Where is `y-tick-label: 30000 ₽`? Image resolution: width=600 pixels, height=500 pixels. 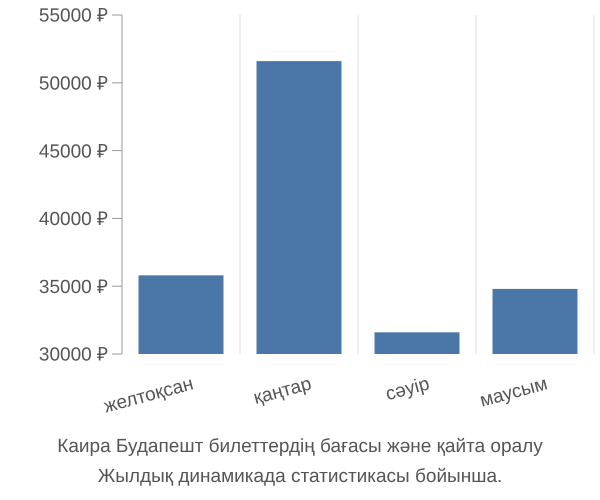 y-tick-label: 30000 ₽ is located at coordinates (73, 355).